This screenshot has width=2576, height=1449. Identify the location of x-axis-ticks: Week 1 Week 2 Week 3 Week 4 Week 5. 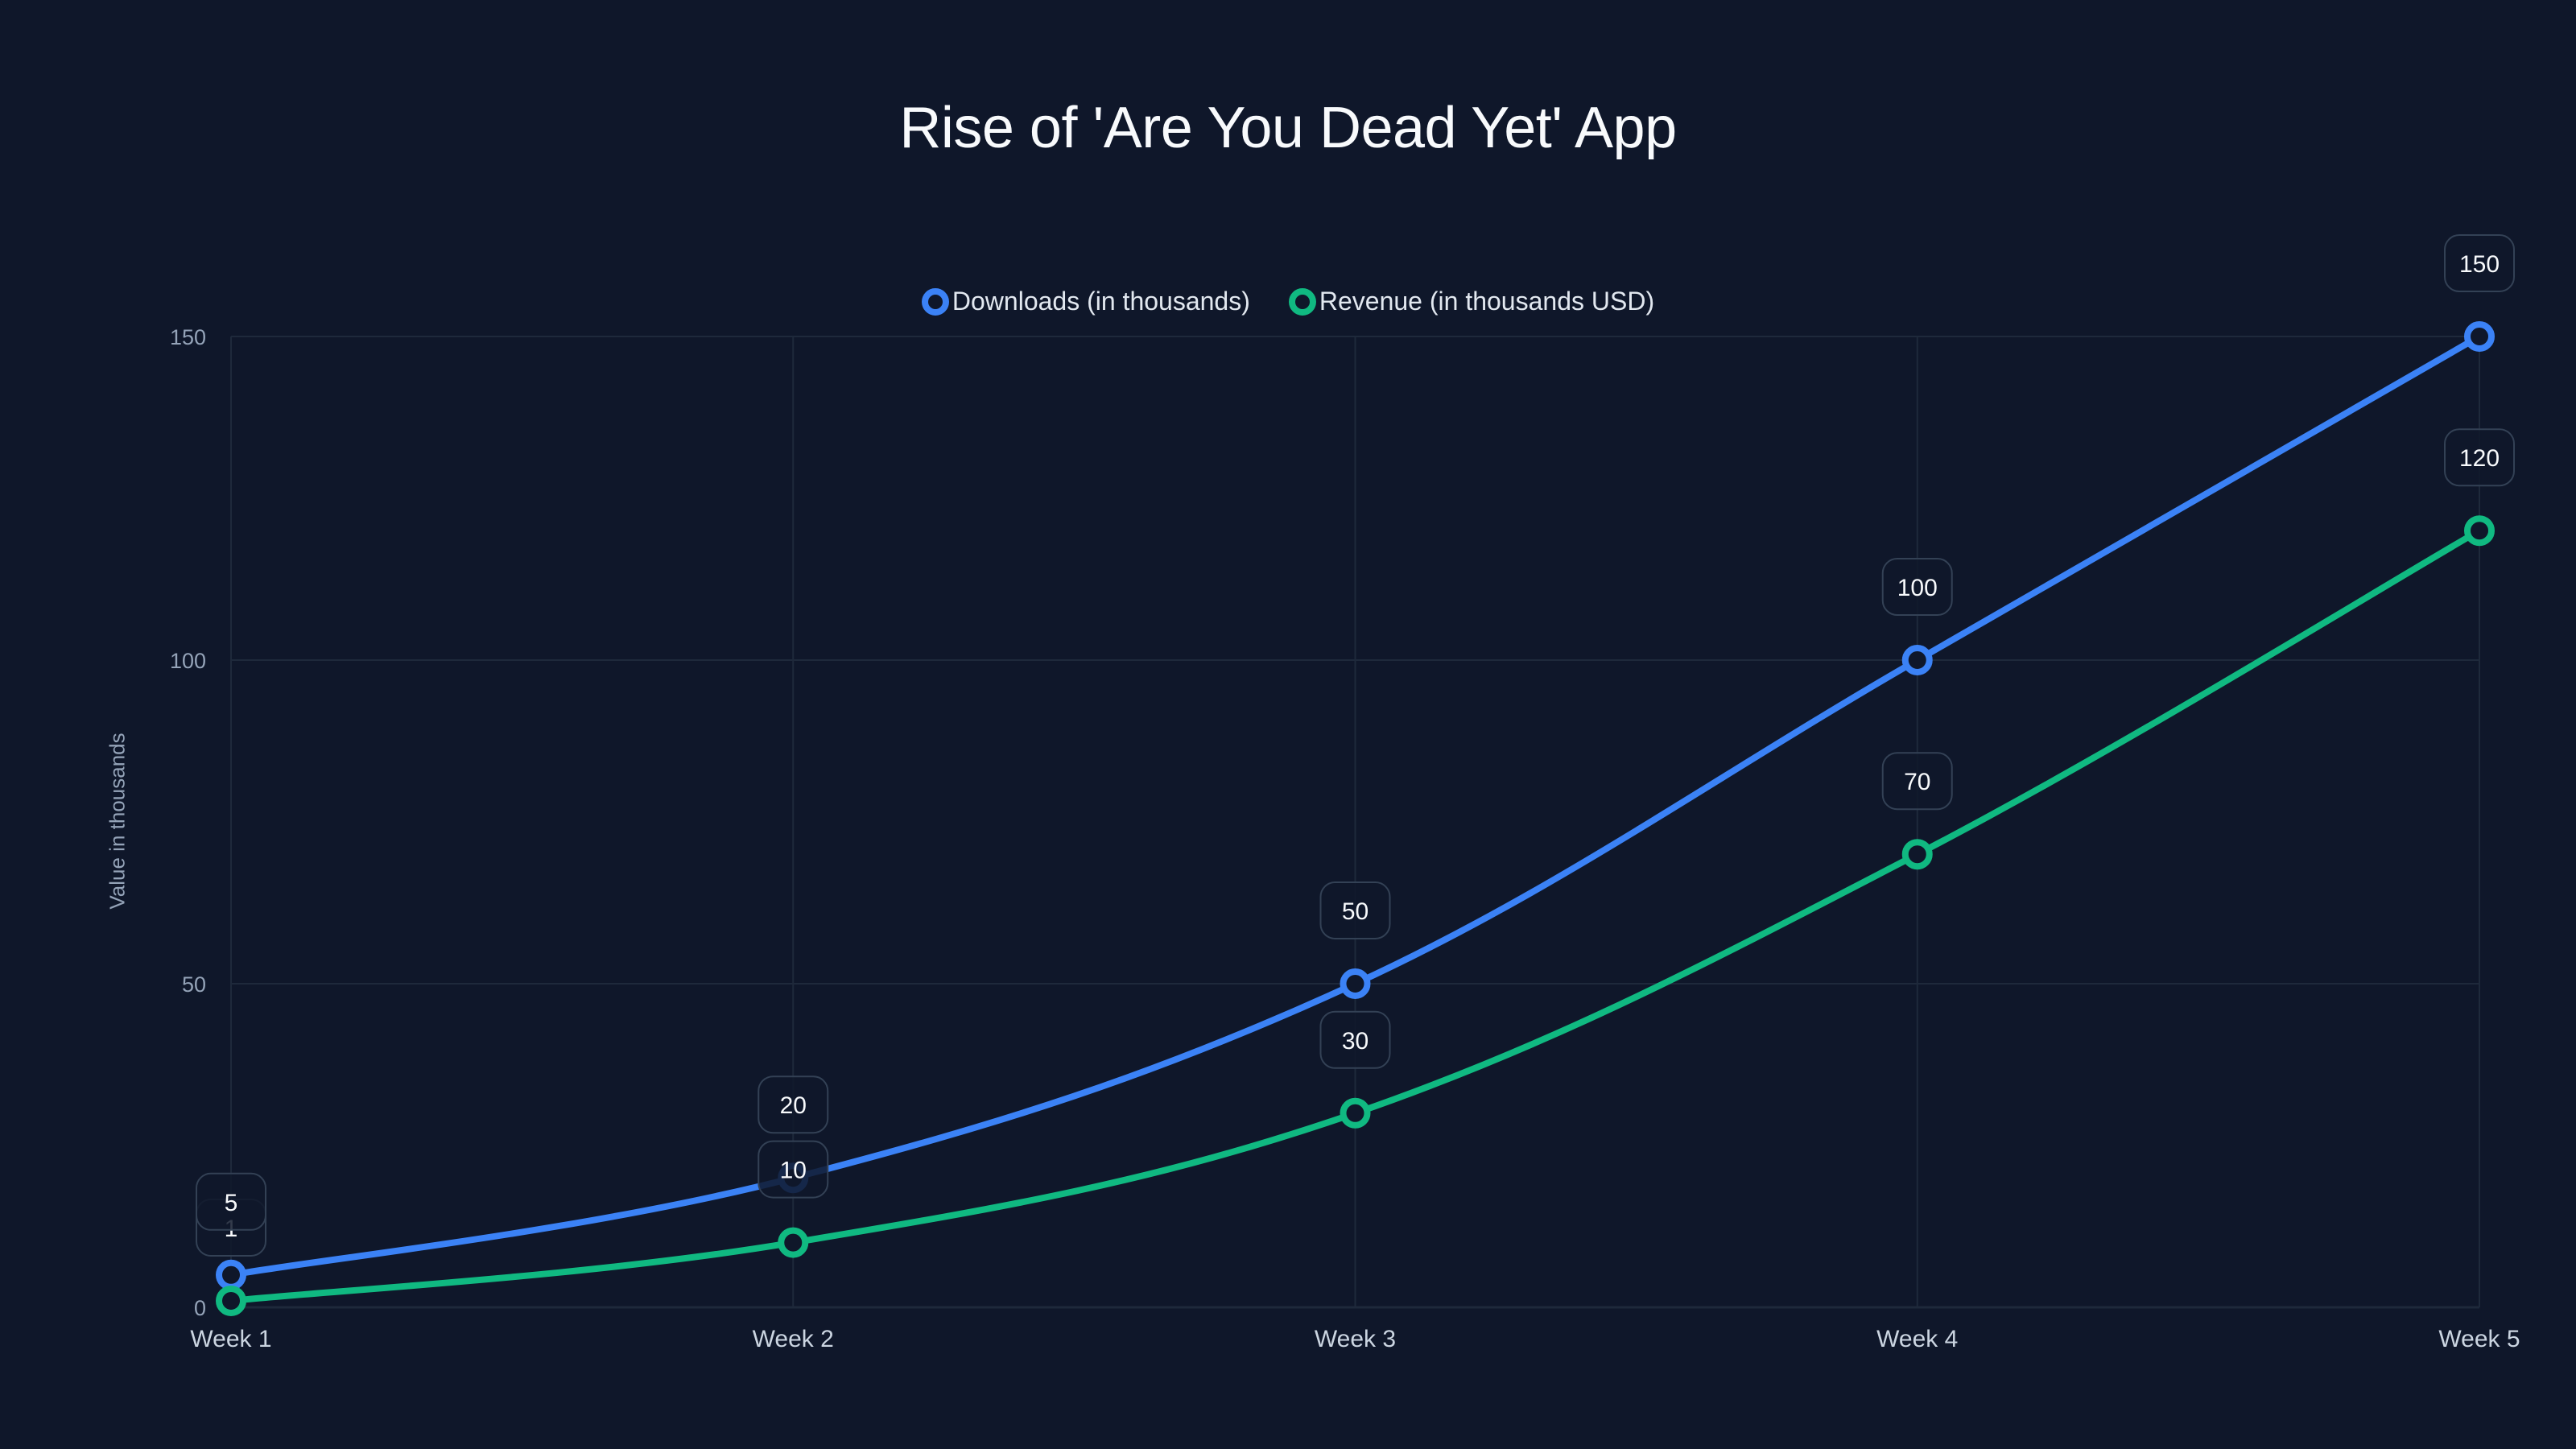
(1355, 1339).